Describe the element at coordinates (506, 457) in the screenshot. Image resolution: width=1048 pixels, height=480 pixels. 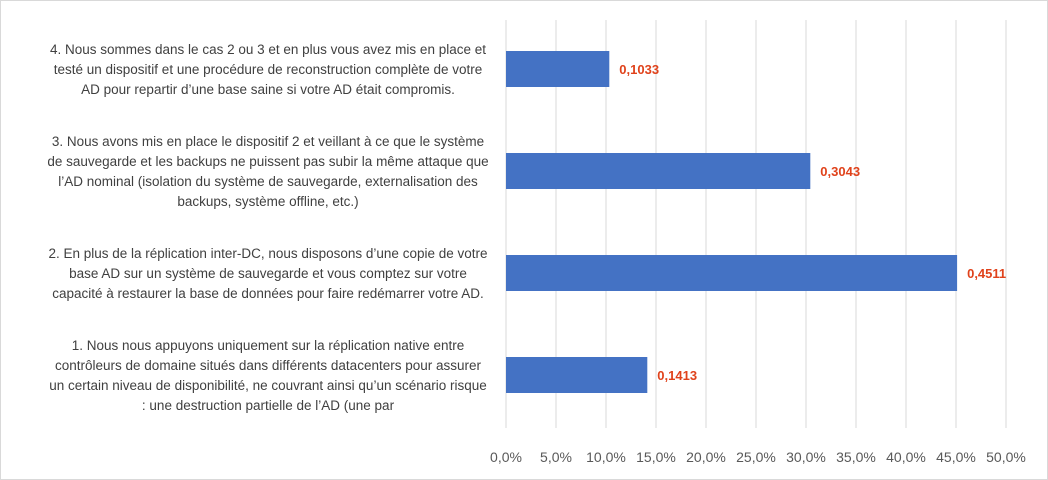
I see `x-tick-label: 0,0%` at that location.